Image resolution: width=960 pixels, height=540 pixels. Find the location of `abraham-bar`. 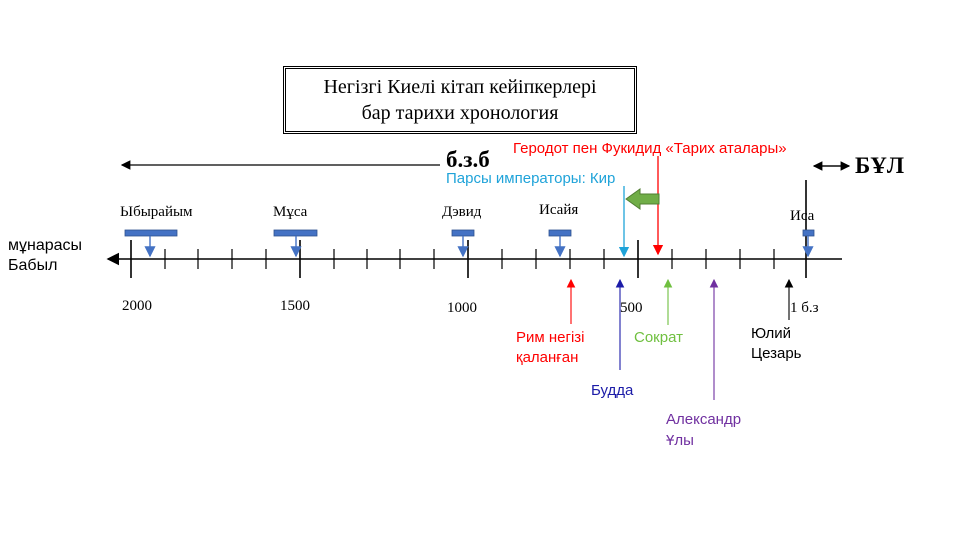

abraham-bar is located at coordinates (151, 233).